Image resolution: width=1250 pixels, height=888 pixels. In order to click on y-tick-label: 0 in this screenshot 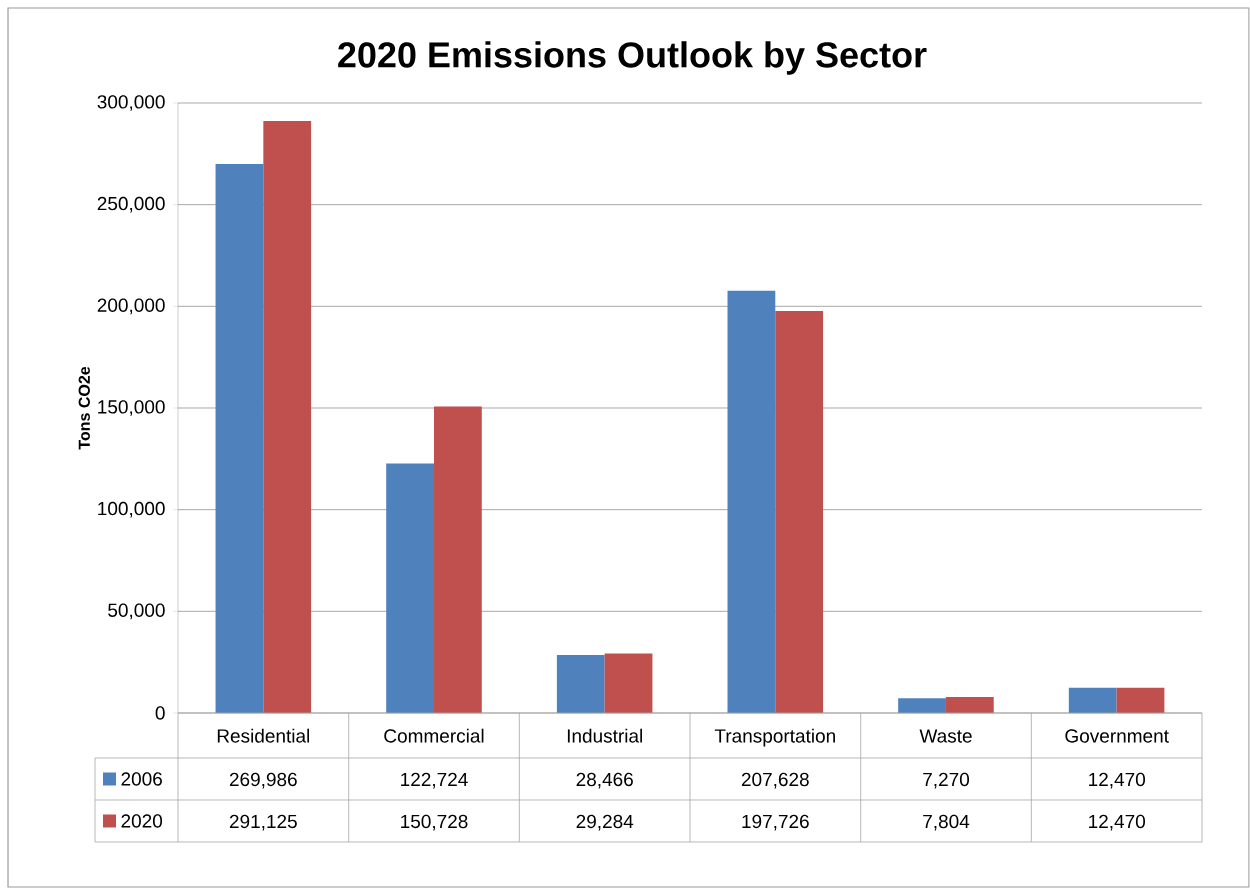, I will do `click(160, 713)`.